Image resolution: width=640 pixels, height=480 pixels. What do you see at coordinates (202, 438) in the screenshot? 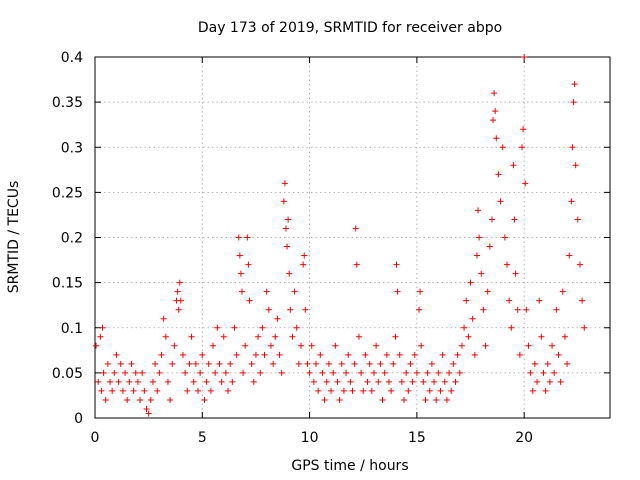
I see `x-tick-label: 5` at bounding box center [202, 438].